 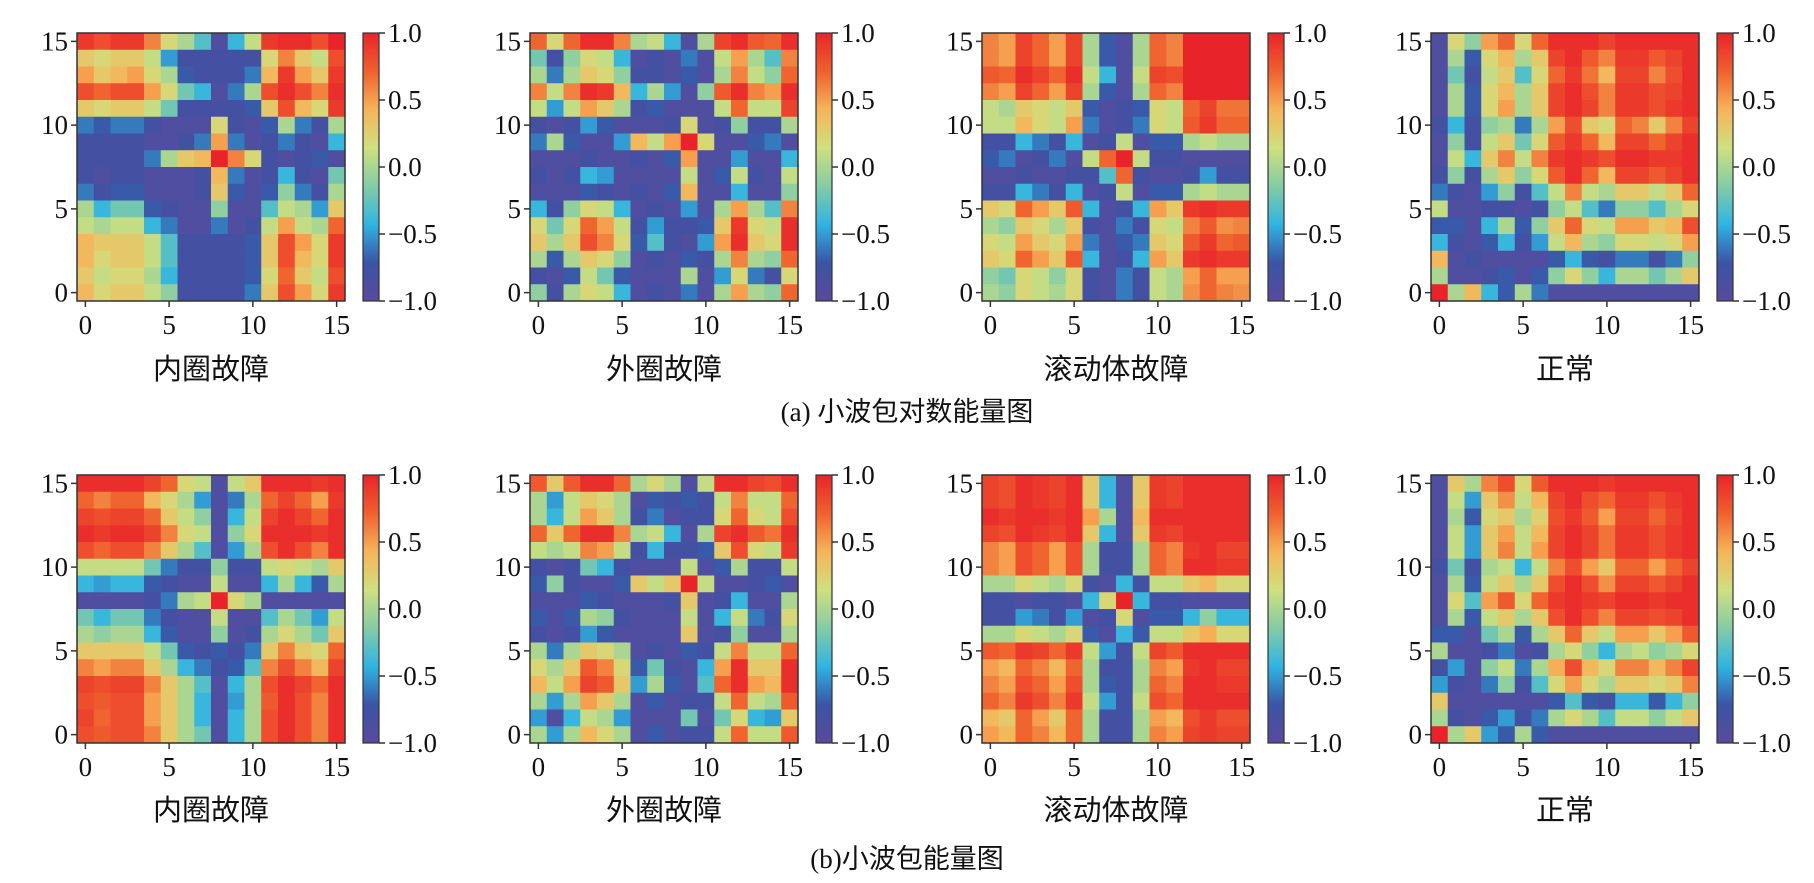 I want to click on colorbar-tick-label: 1.0, so click(x=858, y=33).